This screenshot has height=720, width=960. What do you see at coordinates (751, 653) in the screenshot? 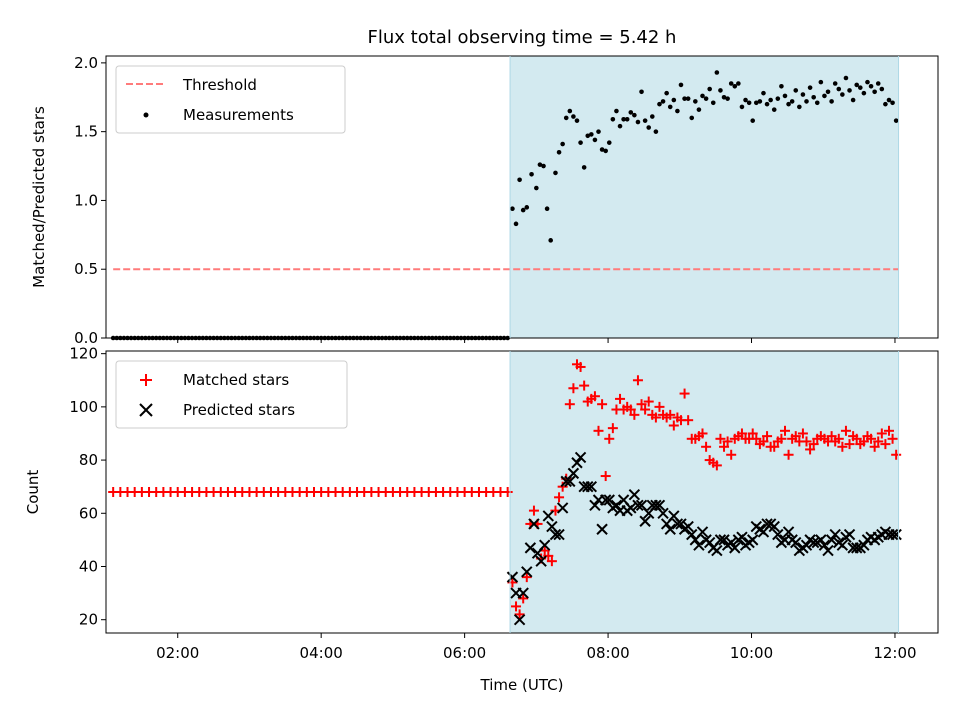
I see `x-tick-label: 10:00` at bounding box center [751, 653].